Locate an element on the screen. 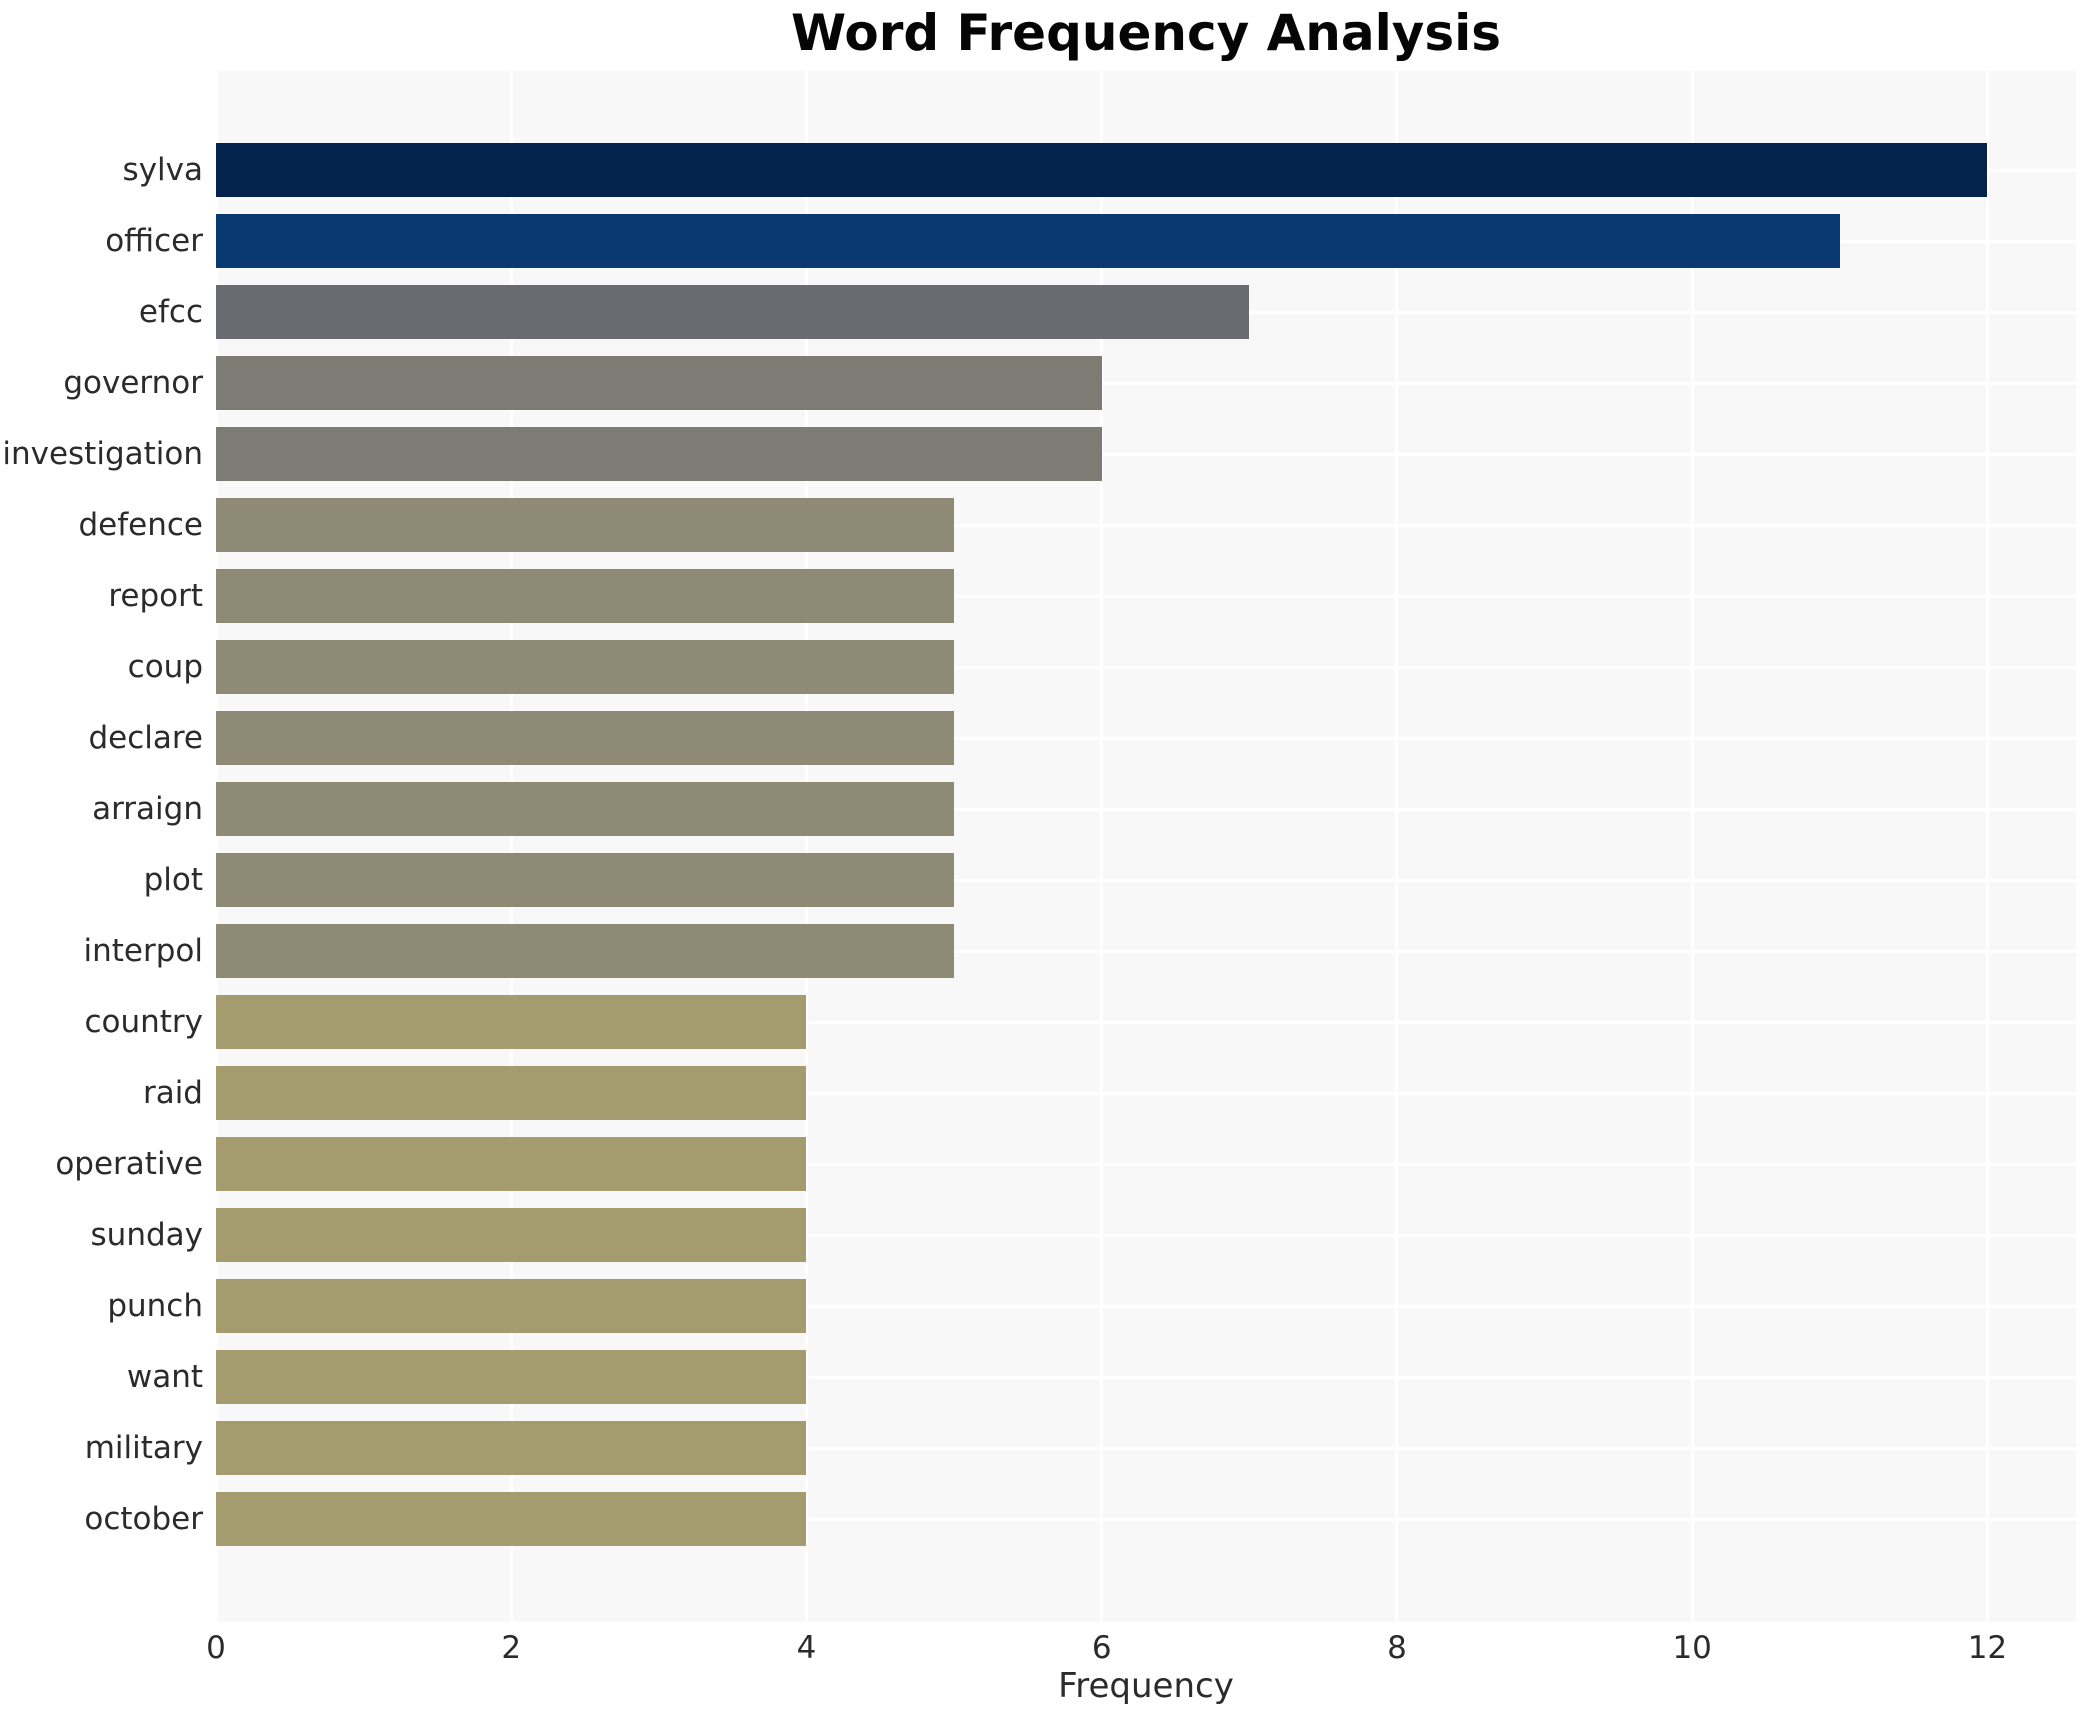 The width and height of the screenshot is (2095, 1710). gridline-y-report is located at coordinates (1146, 596).